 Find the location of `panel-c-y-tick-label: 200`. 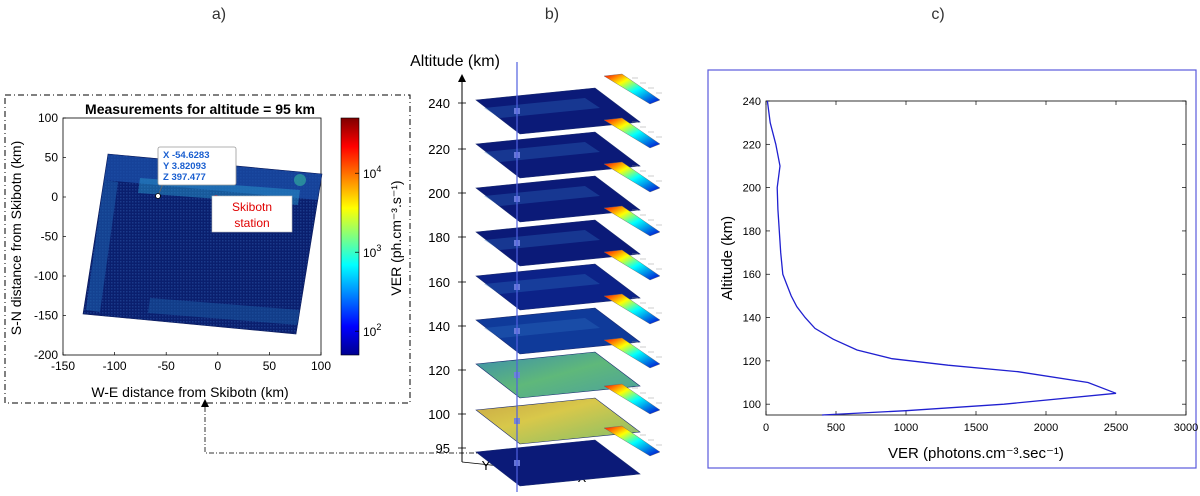

panel-c-y-tick-label: 200 is located at coordinates (752, 189).